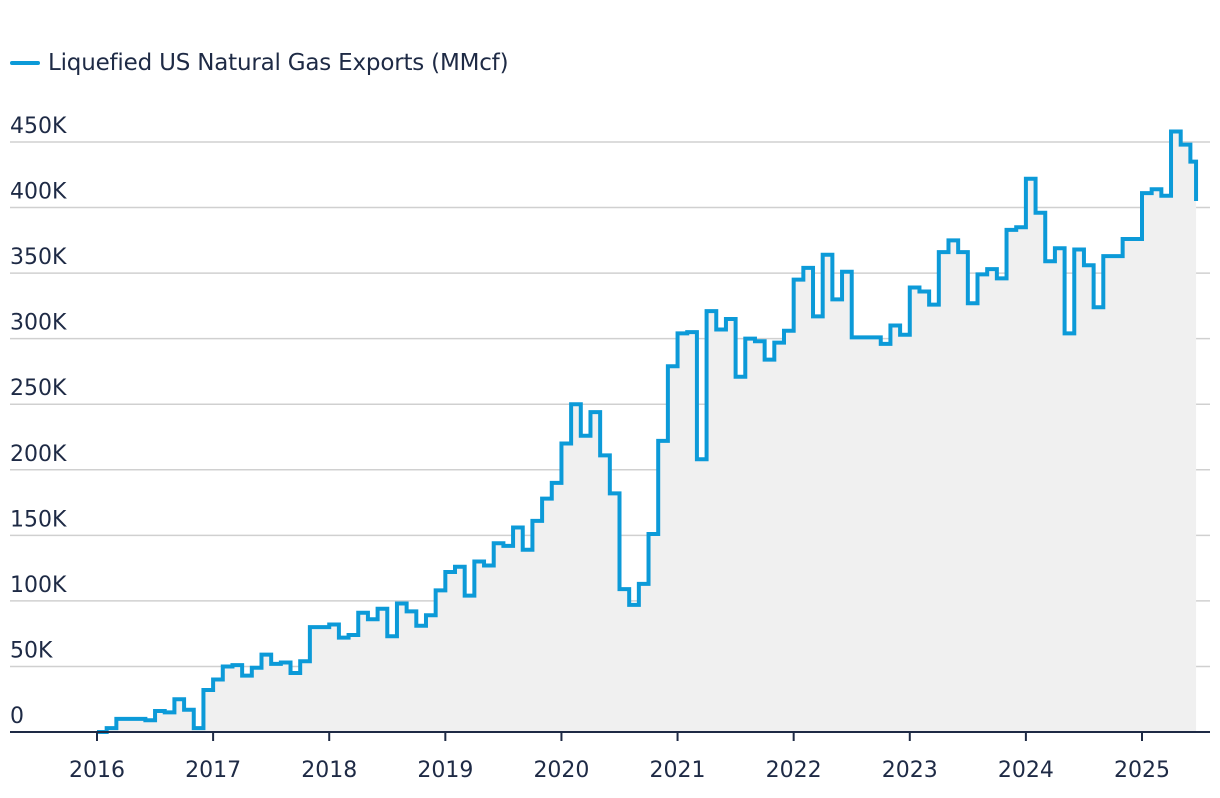 The width and height of the screenshot is (1220, 798). Describe the element at coordinates (38, 192) in the screenshot. I see `y-tick-label: 400K` at that location.